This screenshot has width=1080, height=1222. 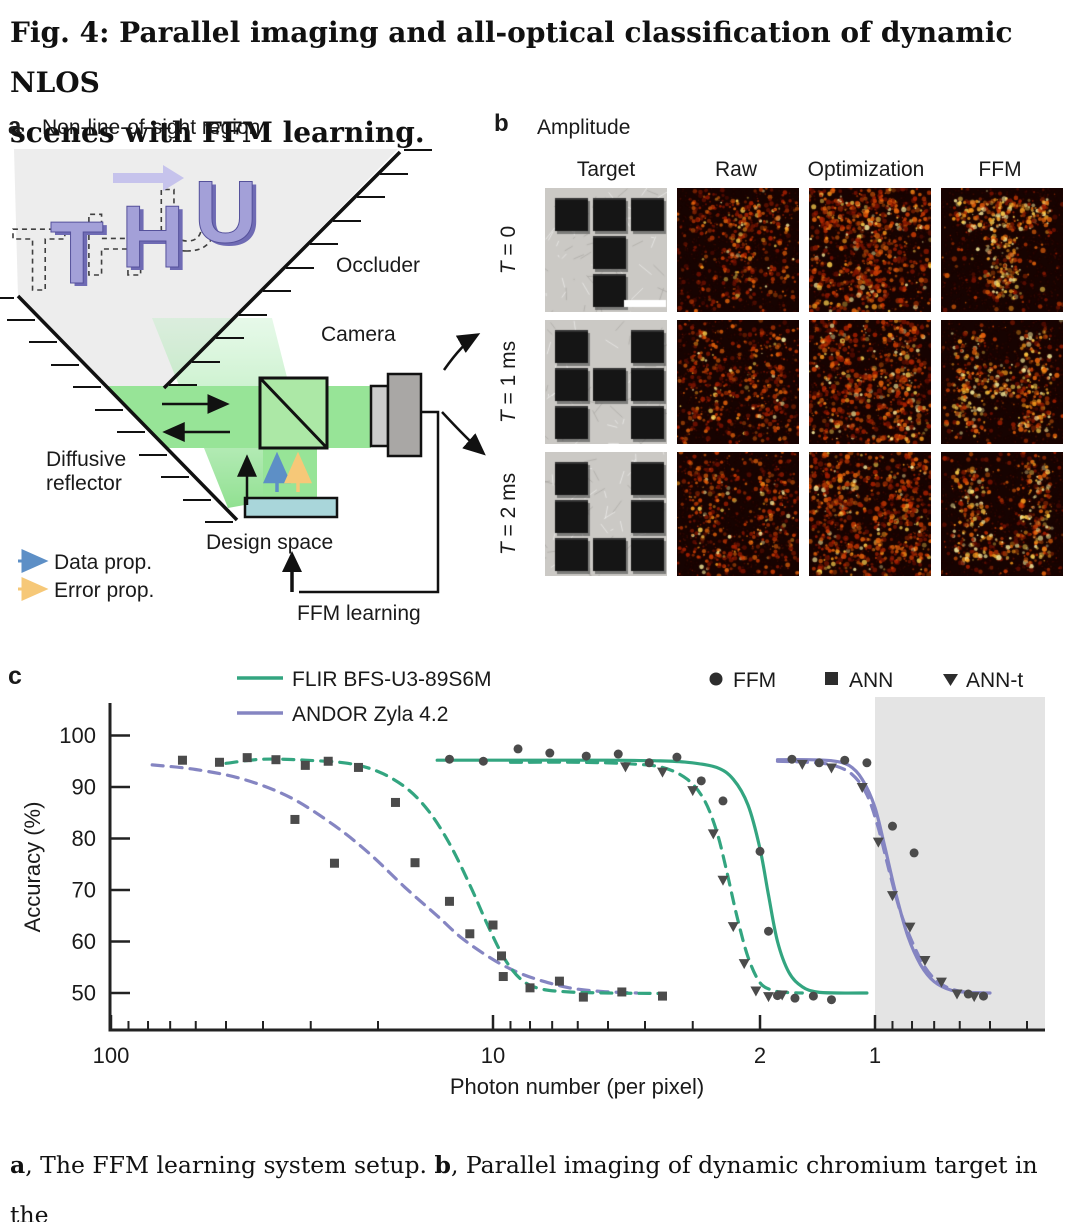 I want to click on hidden-object-thu: T H U T H U T H U, so click(x=136, y=236).